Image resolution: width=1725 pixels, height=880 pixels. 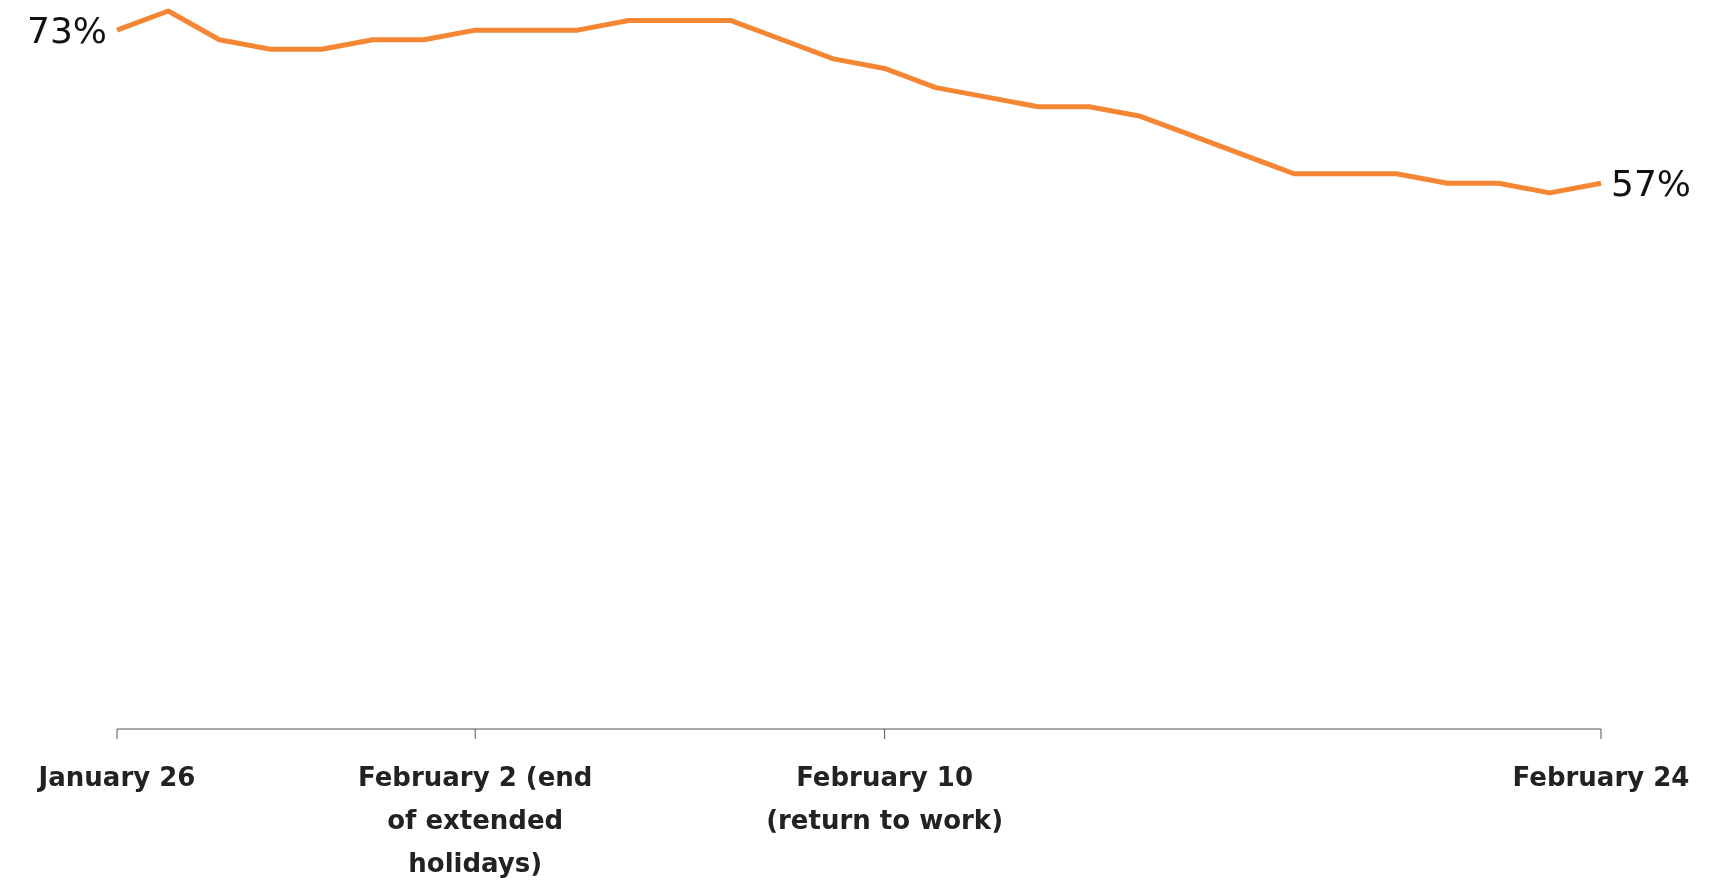 I want to click on x-tick-label: February 10 (return to work), so click(x=885, y=798).